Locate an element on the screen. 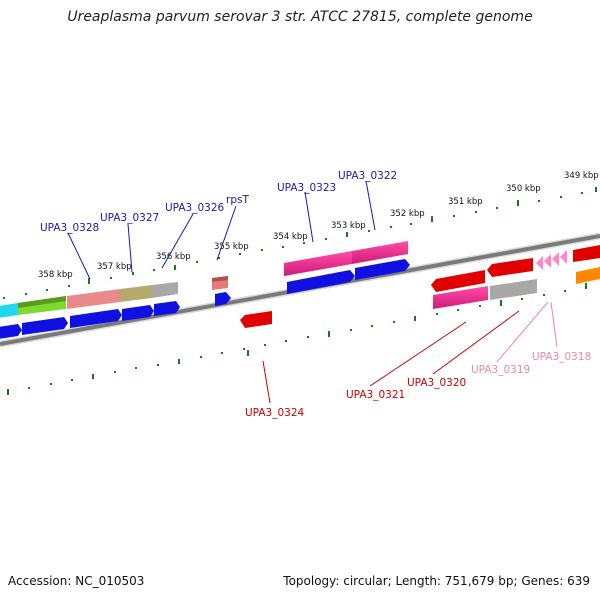 The width and height of the screenshot is (600, 600). gene-label: UPA3_0326 is located at coordinates (195, 208).